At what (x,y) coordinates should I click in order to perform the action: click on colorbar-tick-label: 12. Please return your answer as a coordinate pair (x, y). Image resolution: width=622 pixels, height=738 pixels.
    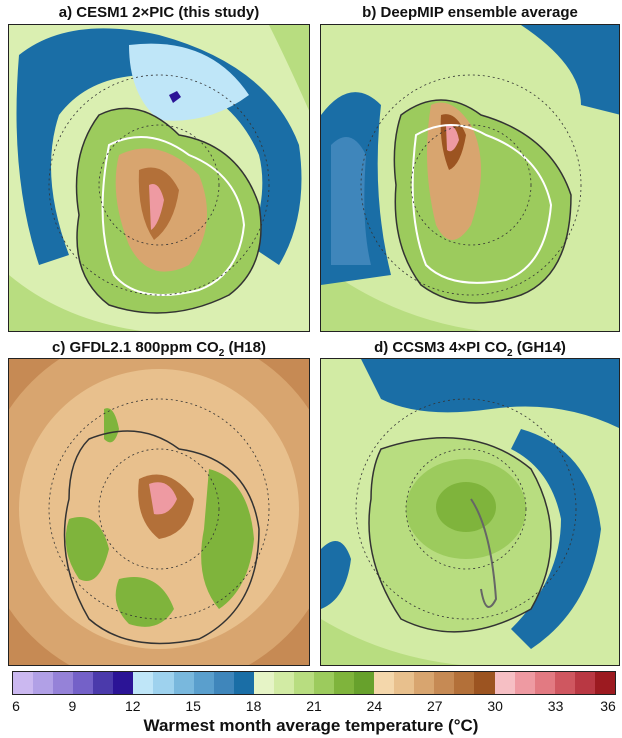
    Looking at the image, I should click on (133, 706).